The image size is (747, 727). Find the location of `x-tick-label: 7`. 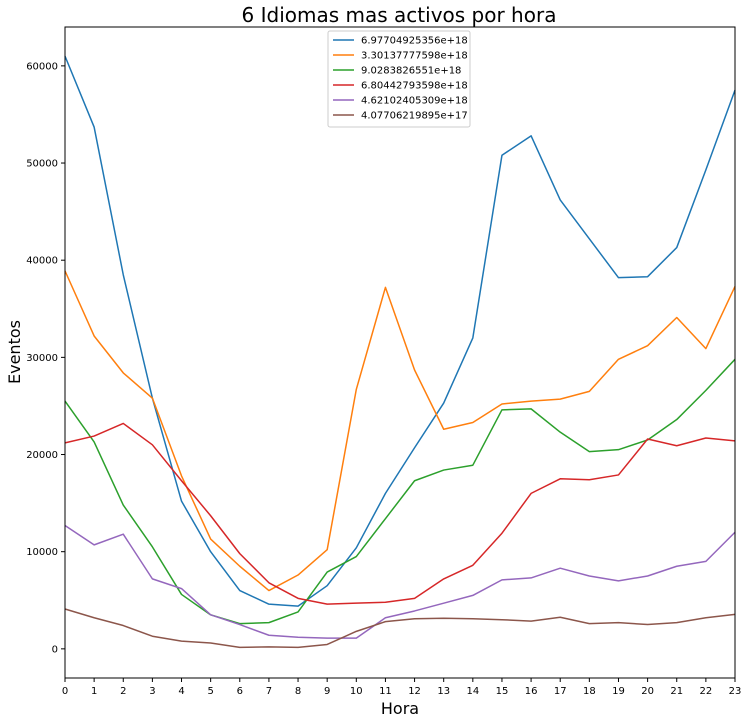

x-tick-label: 7 is located at coordinates (269, 691).